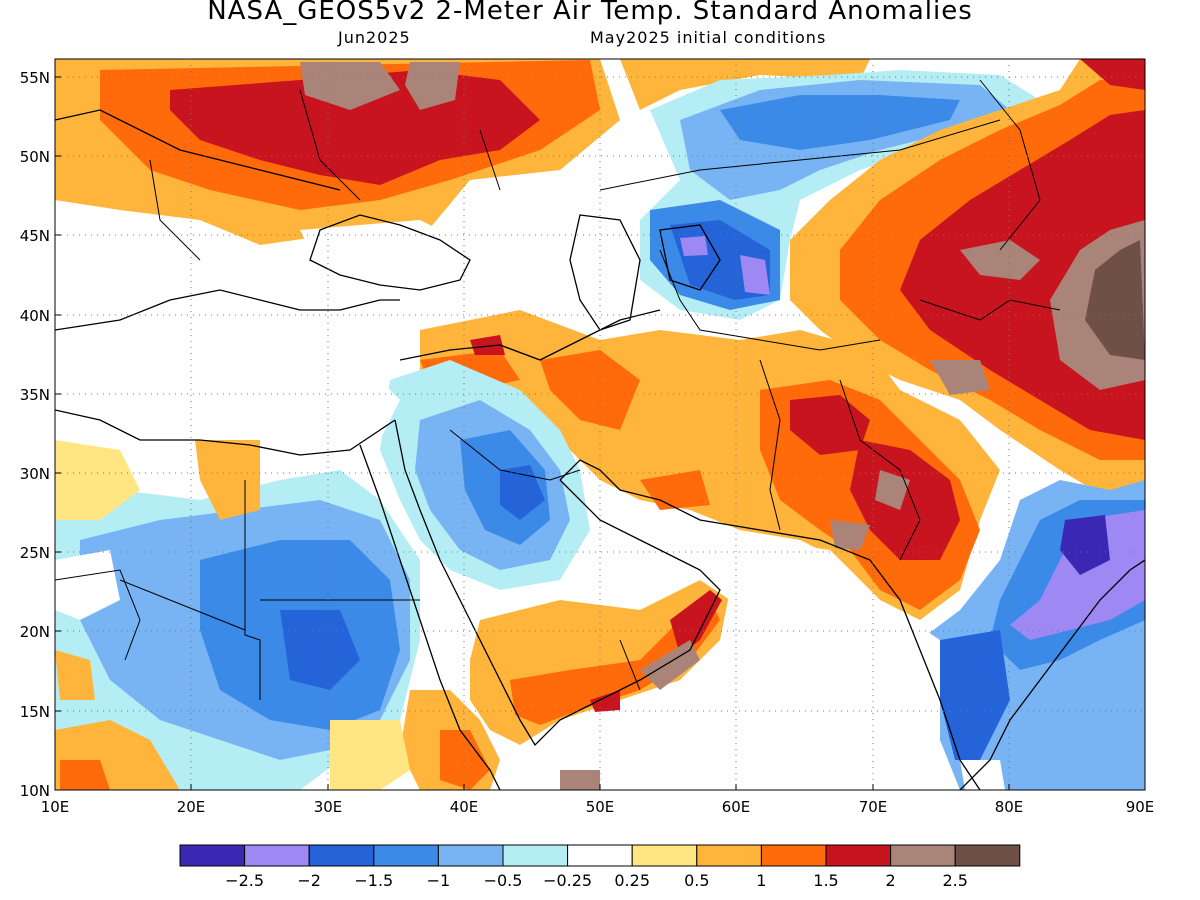 Image resolution: width=1200 pixels, height=900 pixels. I want to click on colorbar-label: 2.5, so click(954, 880).